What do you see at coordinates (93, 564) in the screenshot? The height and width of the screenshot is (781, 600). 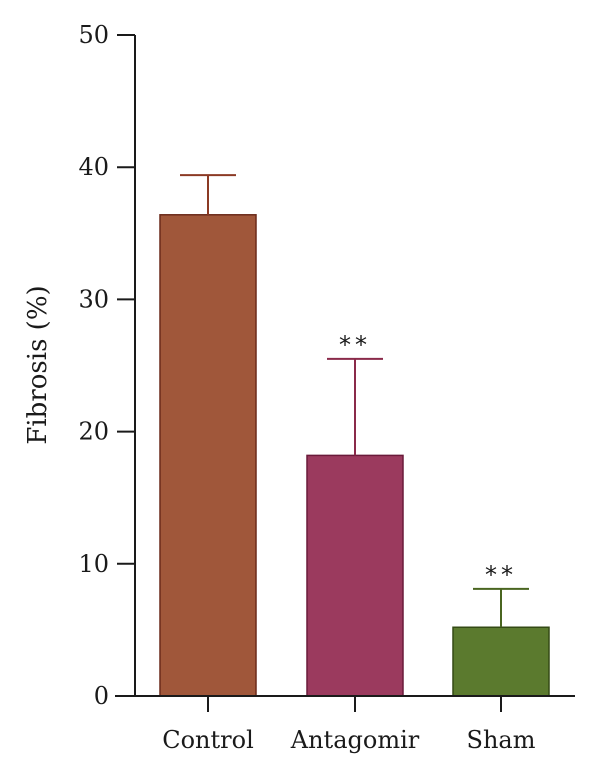 I see `y-tick-label: 10` at bounding box center [93, 564].